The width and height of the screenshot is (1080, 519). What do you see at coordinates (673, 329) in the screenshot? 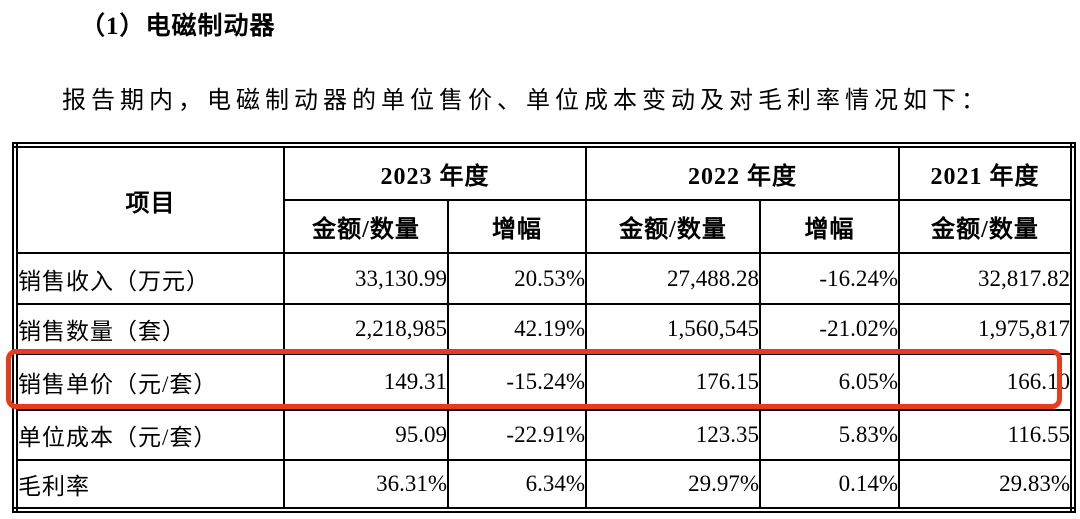
I see `cell-value: 1,560,545` at bounding box center [673, 329].